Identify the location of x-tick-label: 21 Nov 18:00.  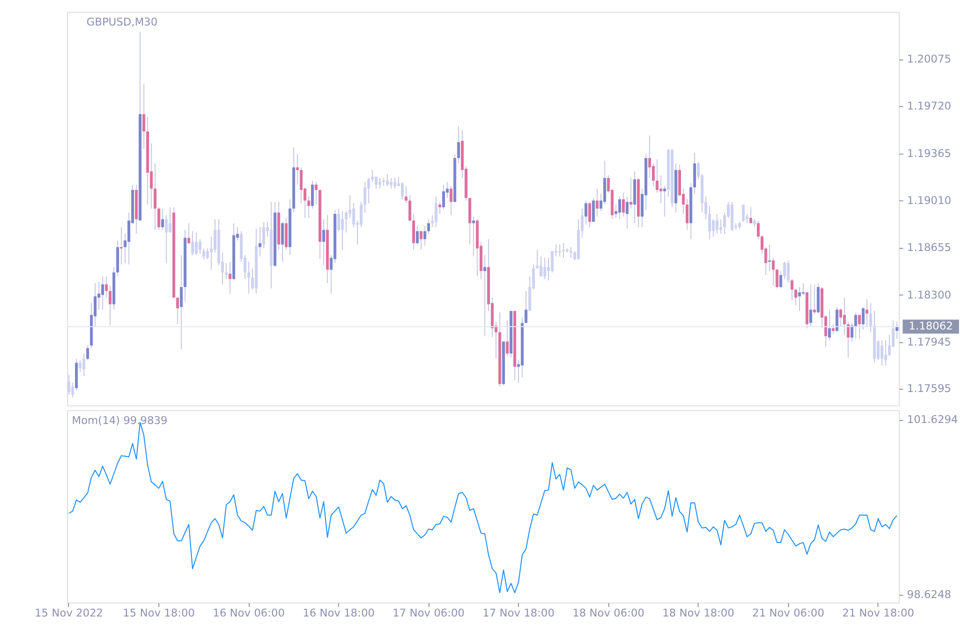
(878, 613).